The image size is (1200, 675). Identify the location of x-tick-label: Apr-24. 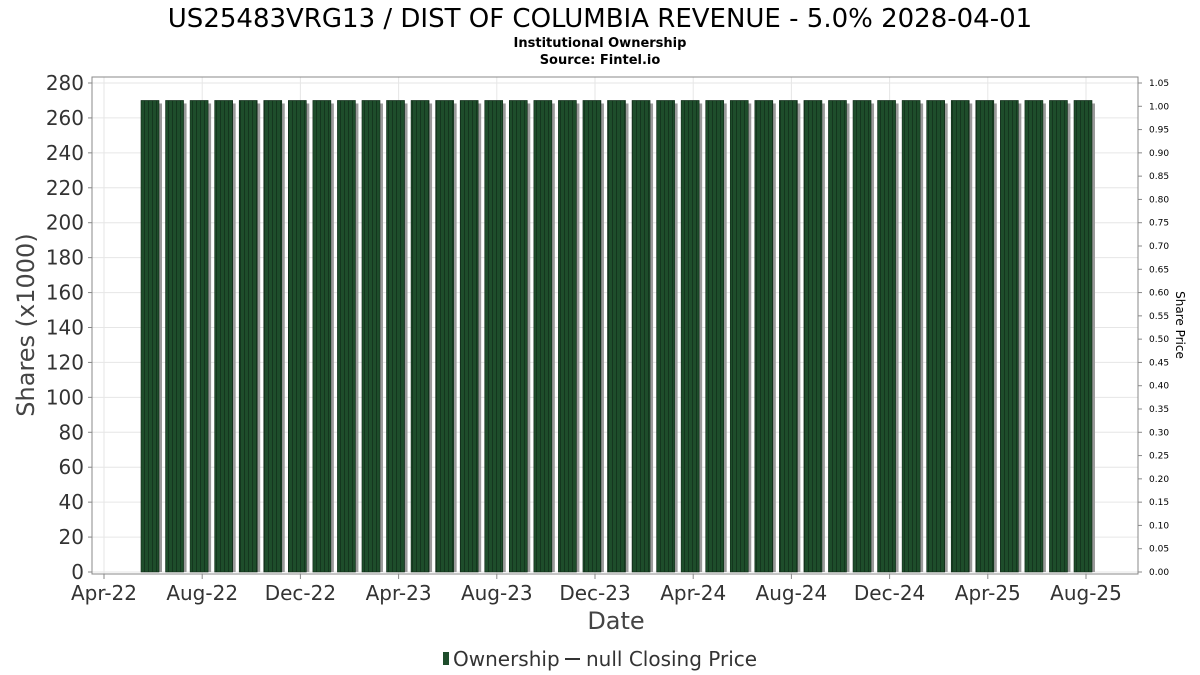
(693, 593).